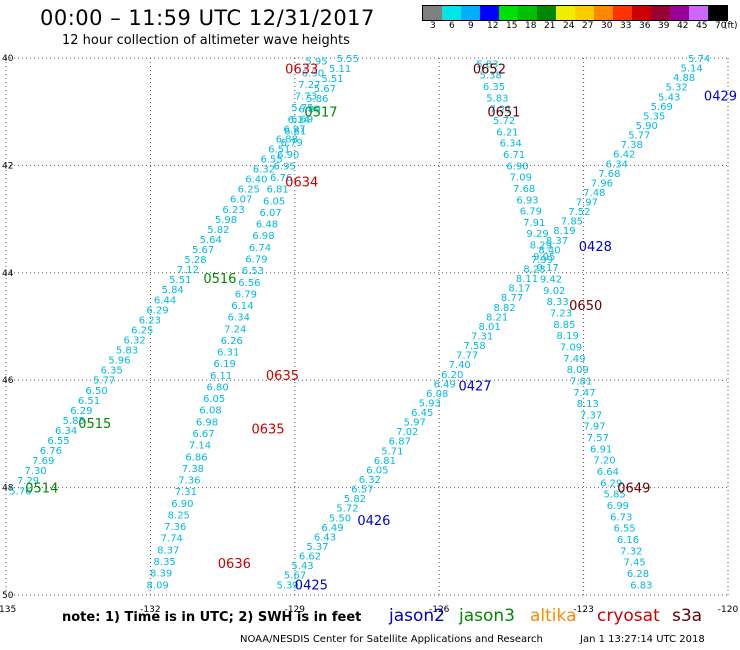 This screenshot has height=650, width=740. I want to click on swh-value: 6.29, so click(611, 483).